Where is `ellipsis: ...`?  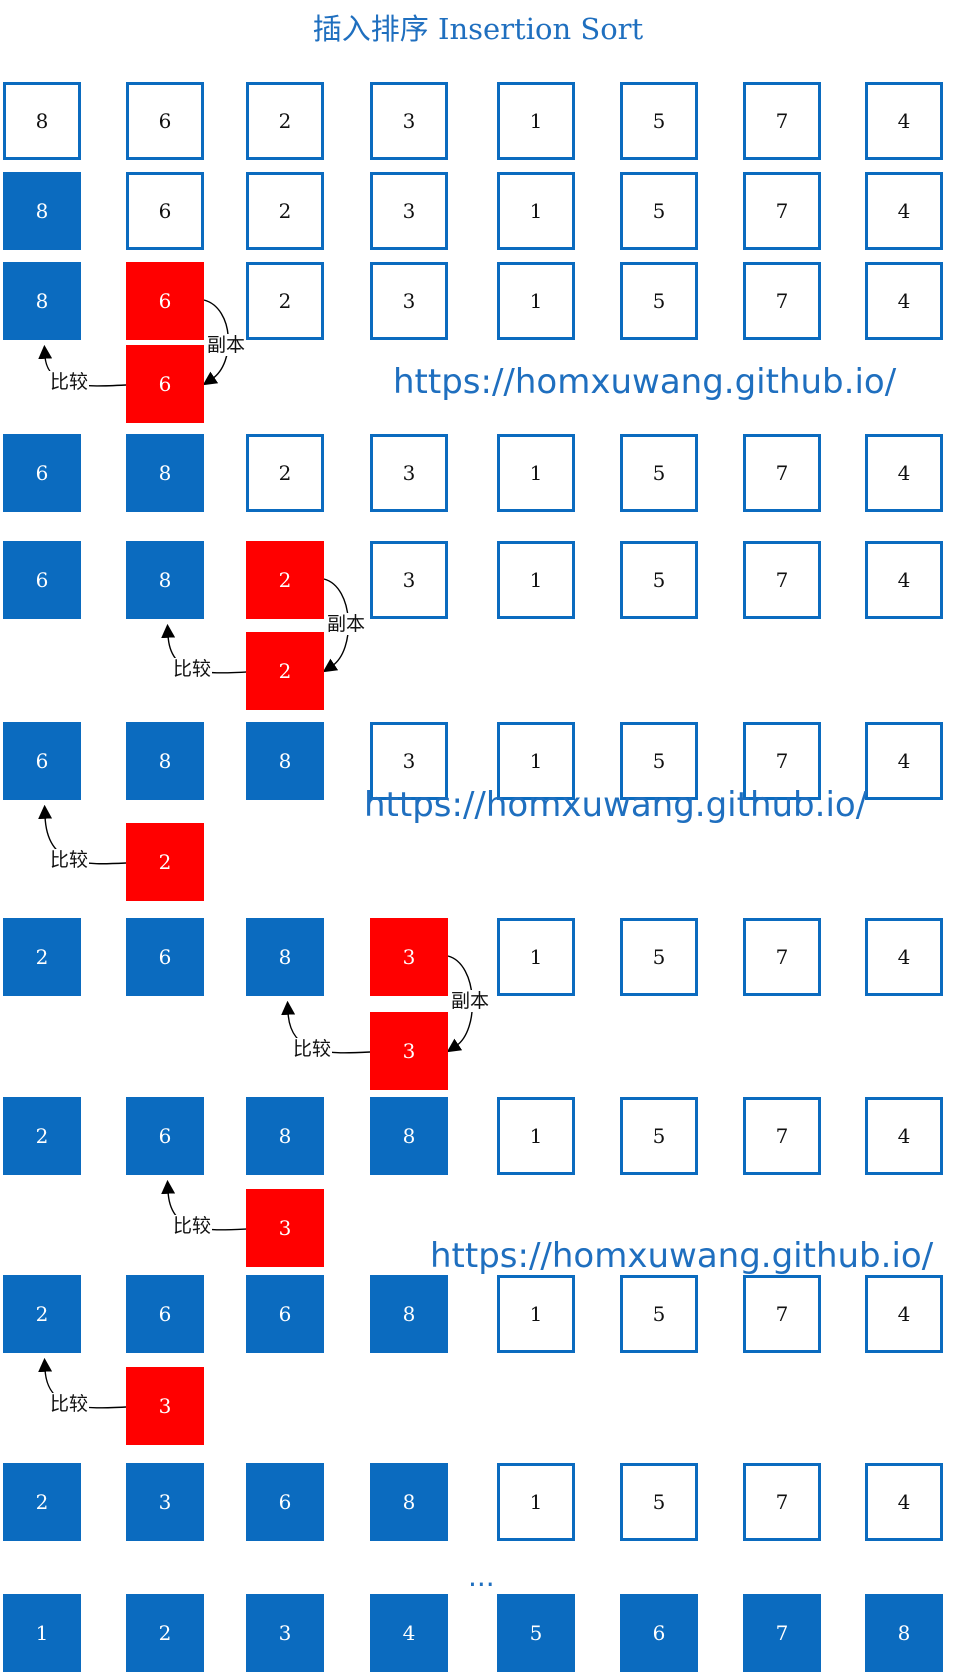
ellipsis: ... is located at coordinates (481, 1576).